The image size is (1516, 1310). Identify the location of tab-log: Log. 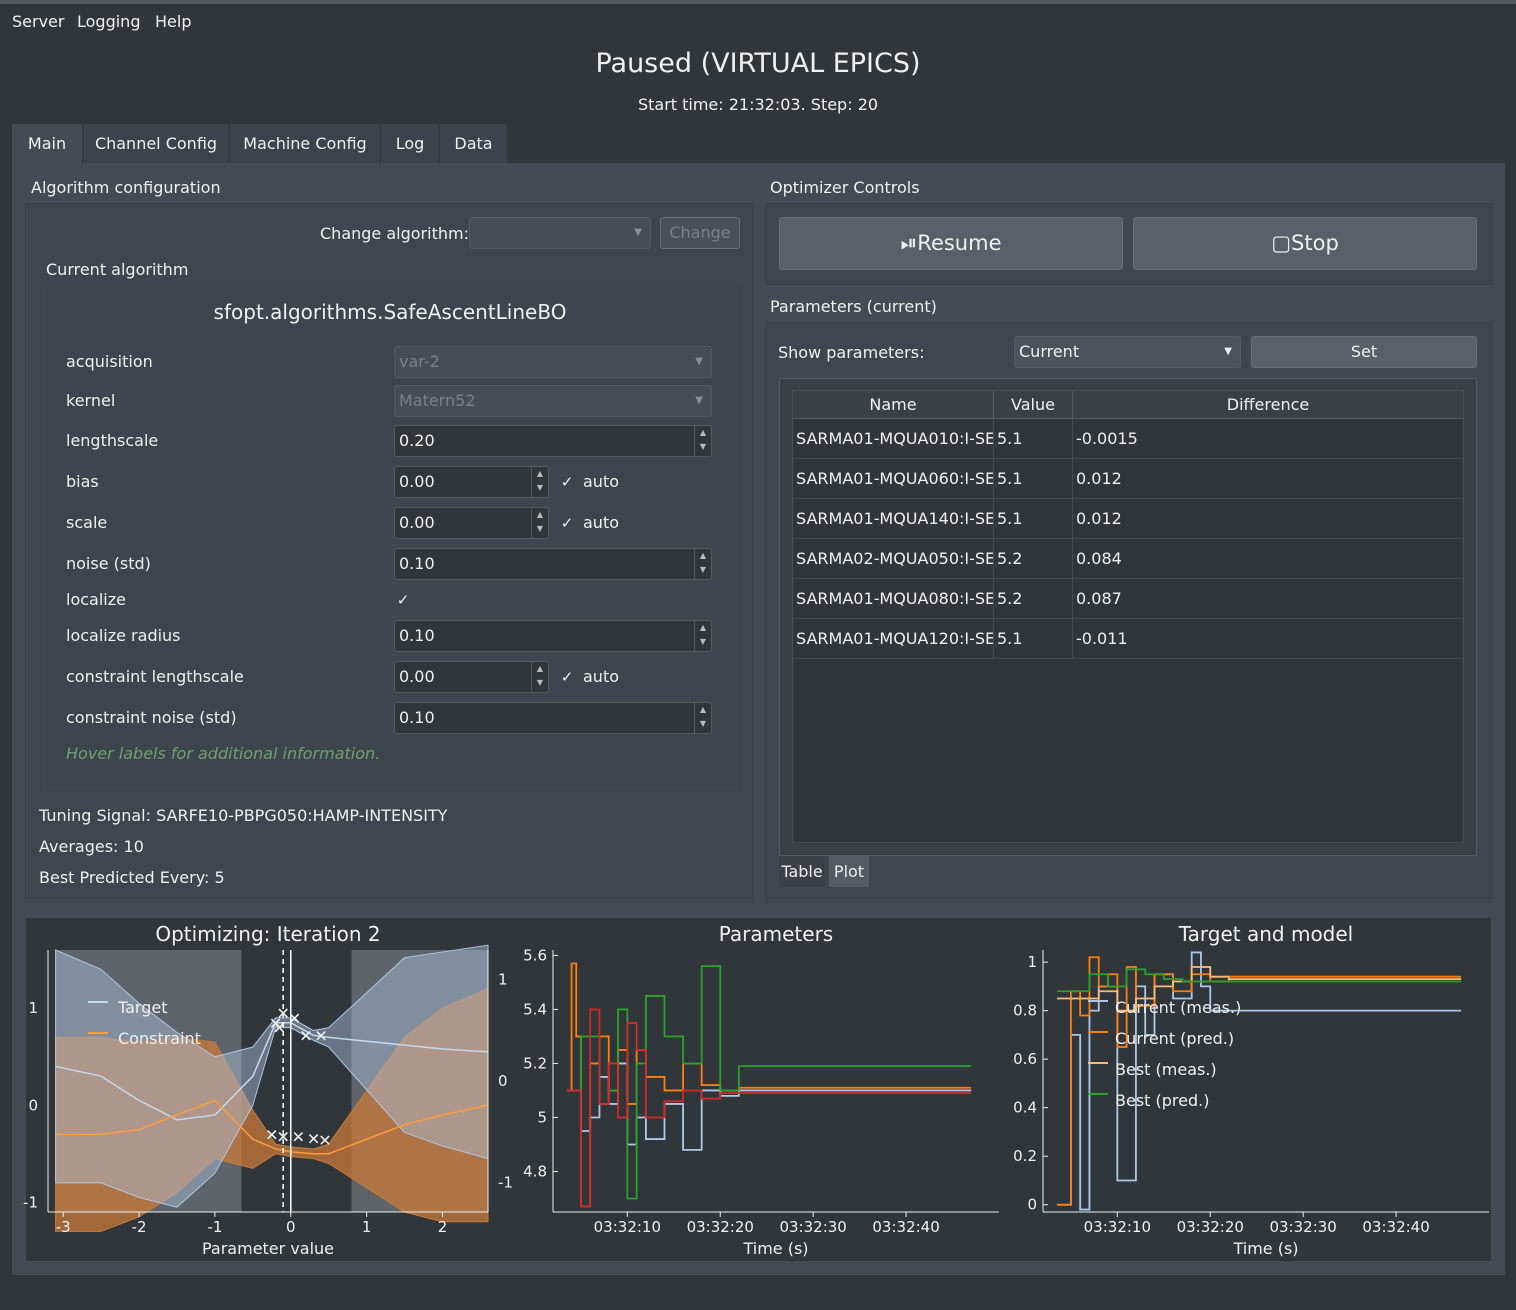
(410, 144).